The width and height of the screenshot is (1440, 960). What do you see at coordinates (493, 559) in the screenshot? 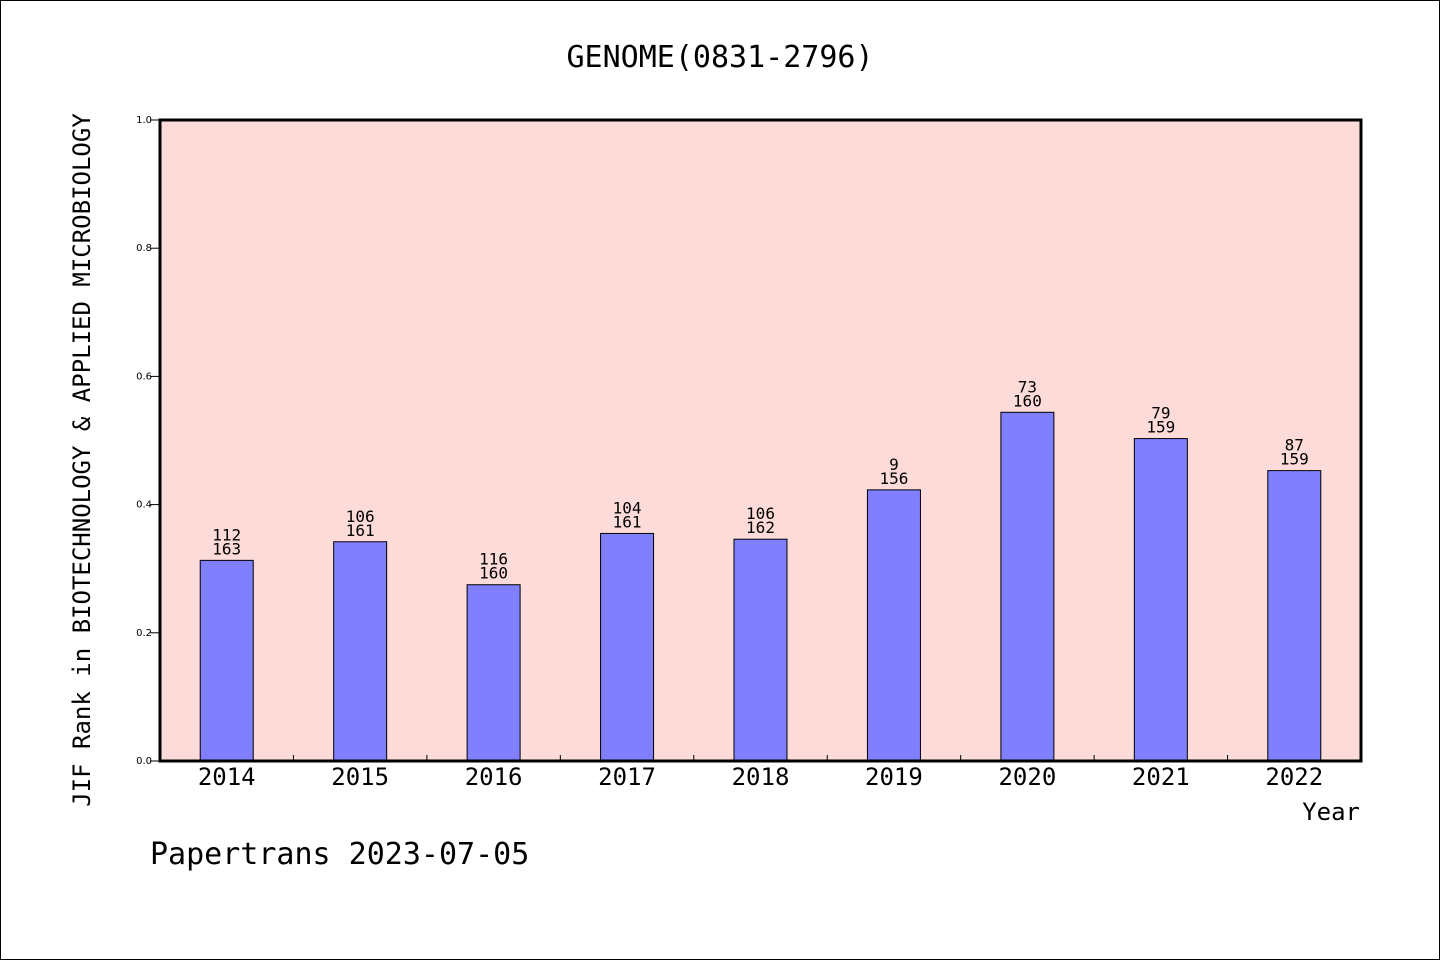
I see `bar-rank-label: 116` at bounding box center [493, 559].